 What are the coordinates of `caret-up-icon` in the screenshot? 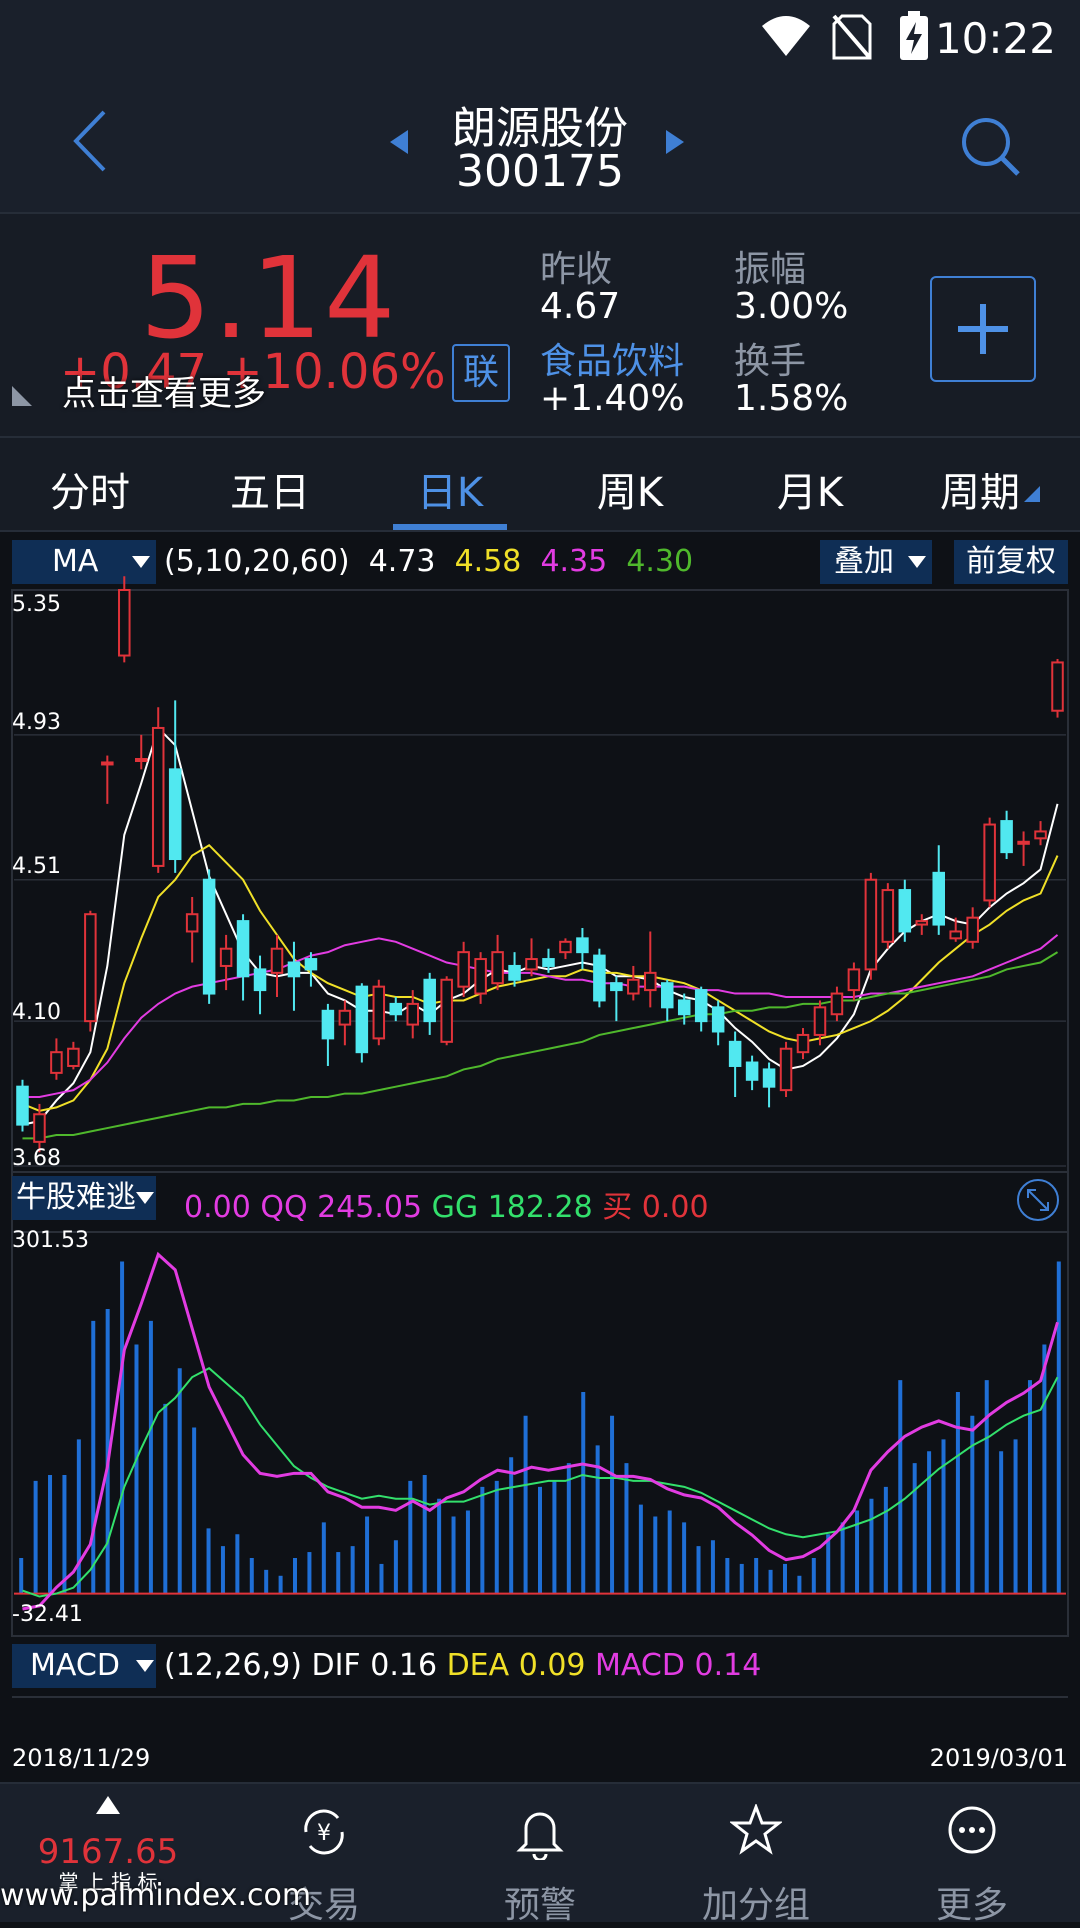 It's located at (108, 1805).